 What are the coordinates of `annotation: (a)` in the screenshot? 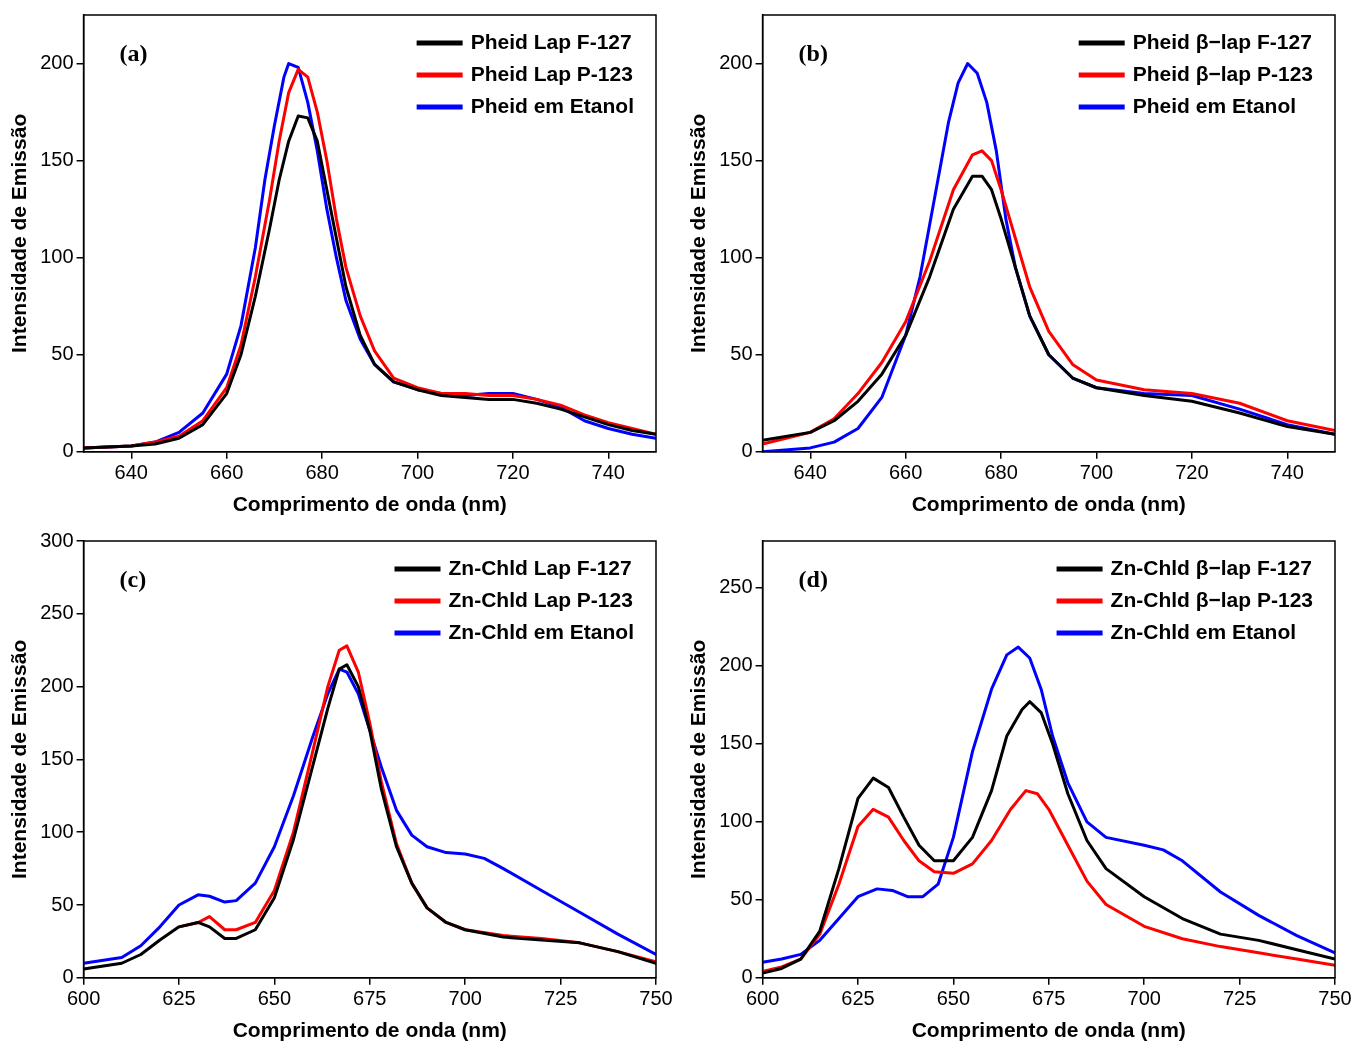 It's located at (133, 53).